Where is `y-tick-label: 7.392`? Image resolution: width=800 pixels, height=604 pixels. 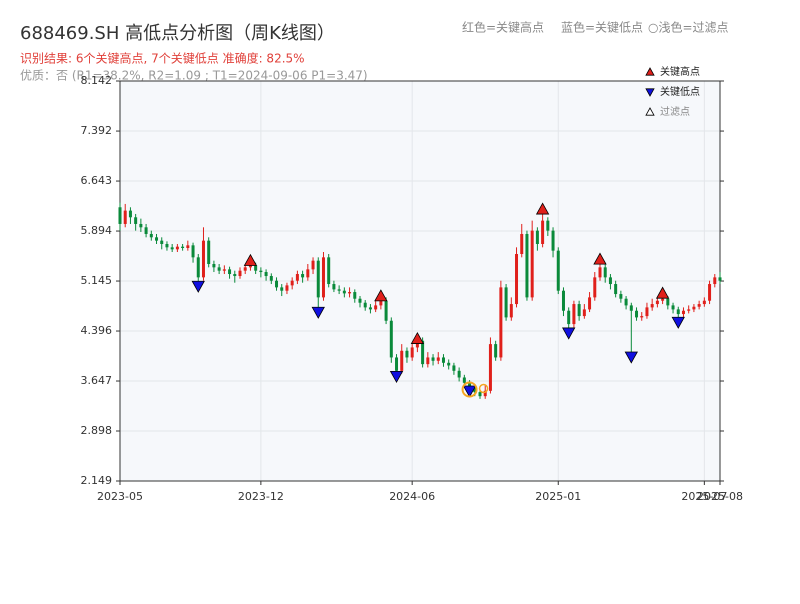
y-tick-label: 7.392 is located at coordinates (97, 130).